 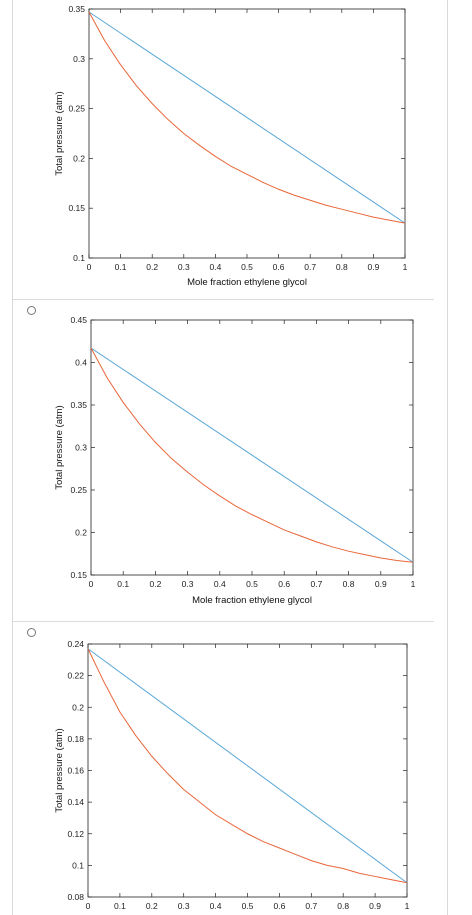 What do you see at coordinates (81, 363) in the screenshot?
I see `y-tick-label: 0.4` at bounding box center [81, 363].